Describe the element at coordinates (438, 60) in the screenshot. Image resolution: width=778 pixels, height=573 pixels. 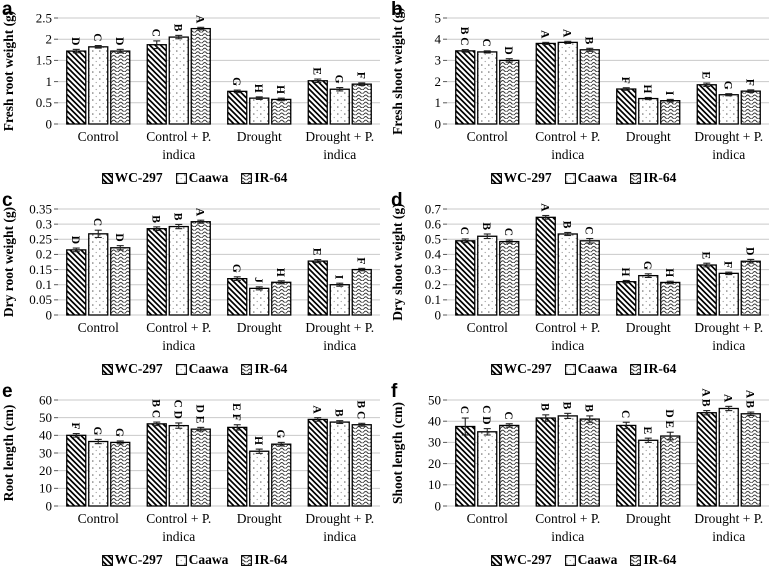
I see `y-tick-label: 3` at that location.